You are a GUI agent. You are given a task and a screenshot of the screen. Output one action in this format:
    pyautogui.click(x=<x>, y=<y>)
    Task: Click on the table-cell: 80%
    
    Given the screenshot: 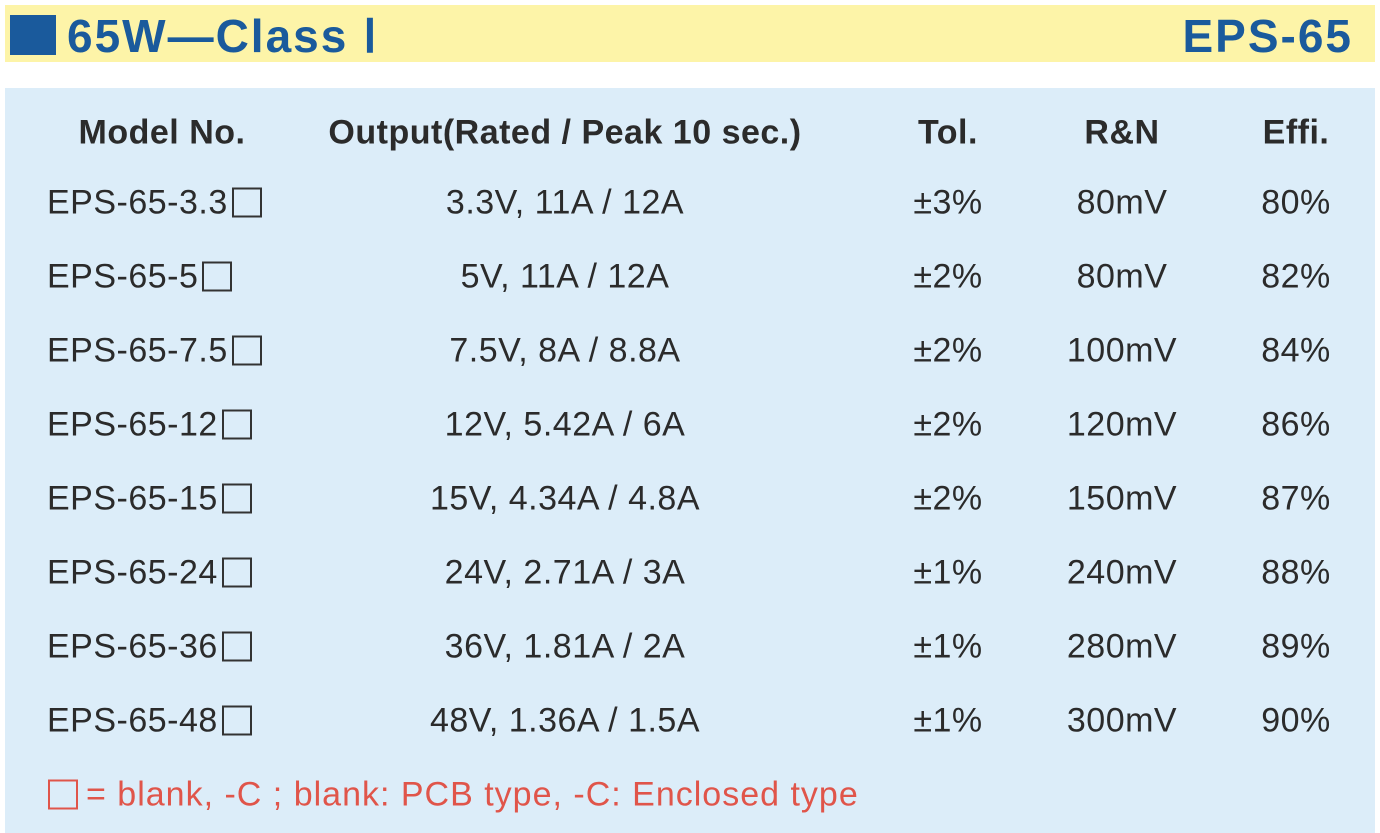 What is the action you would take?
    pyautogui.click(x=1296, y=203)
    